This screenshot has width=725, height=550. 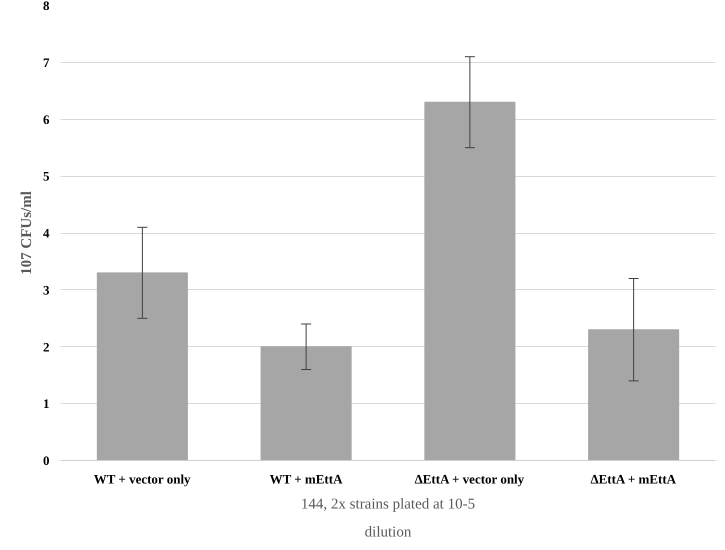 What do you see at coordinates (46, 119) in the screenshot?
I see `y-tick-label: 6` at bounding box center [46, 119].